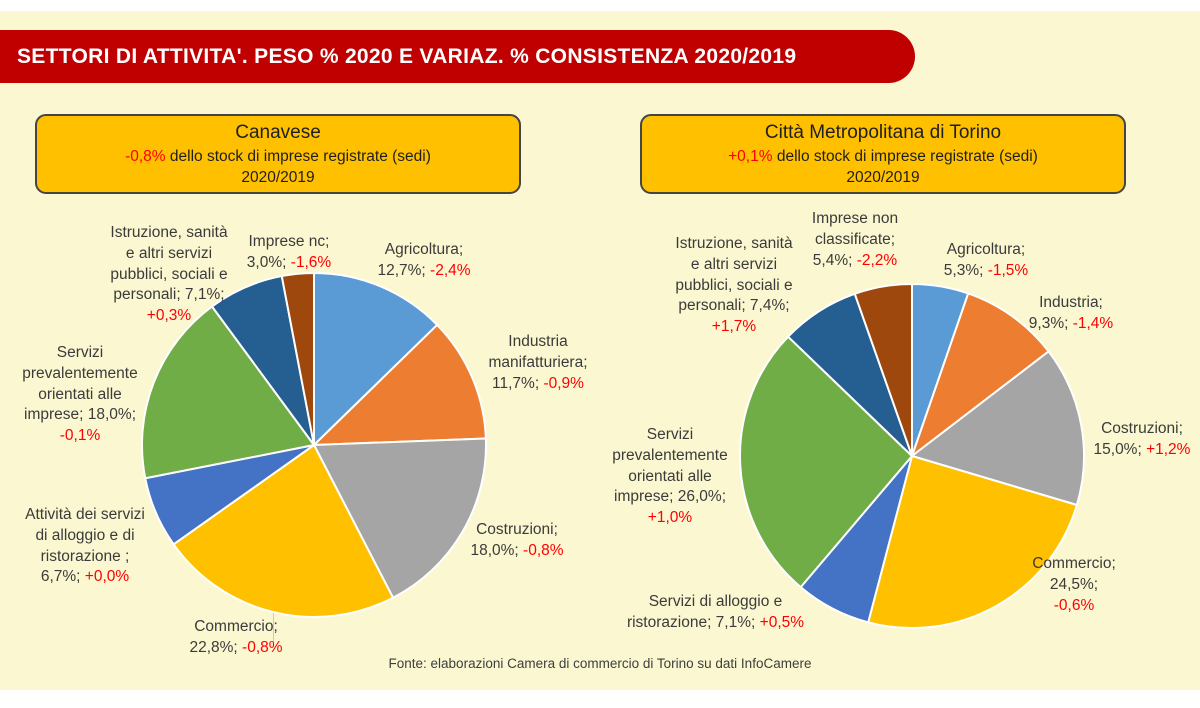 This screenshot has width=1200, height=708. What do you see at coordinates (750, 156) in the screenshot?
I see `stock-delta-torino: +0,1%` at bounding box center [750, 156].